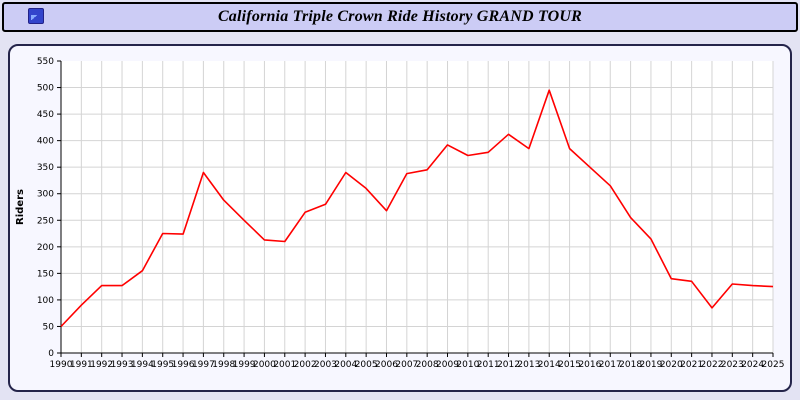 This screenshot has height=400, width=800. Describe the element at coordinates (366, 365) in the screenshot. I see `x-tick-label: 2005` at that location.